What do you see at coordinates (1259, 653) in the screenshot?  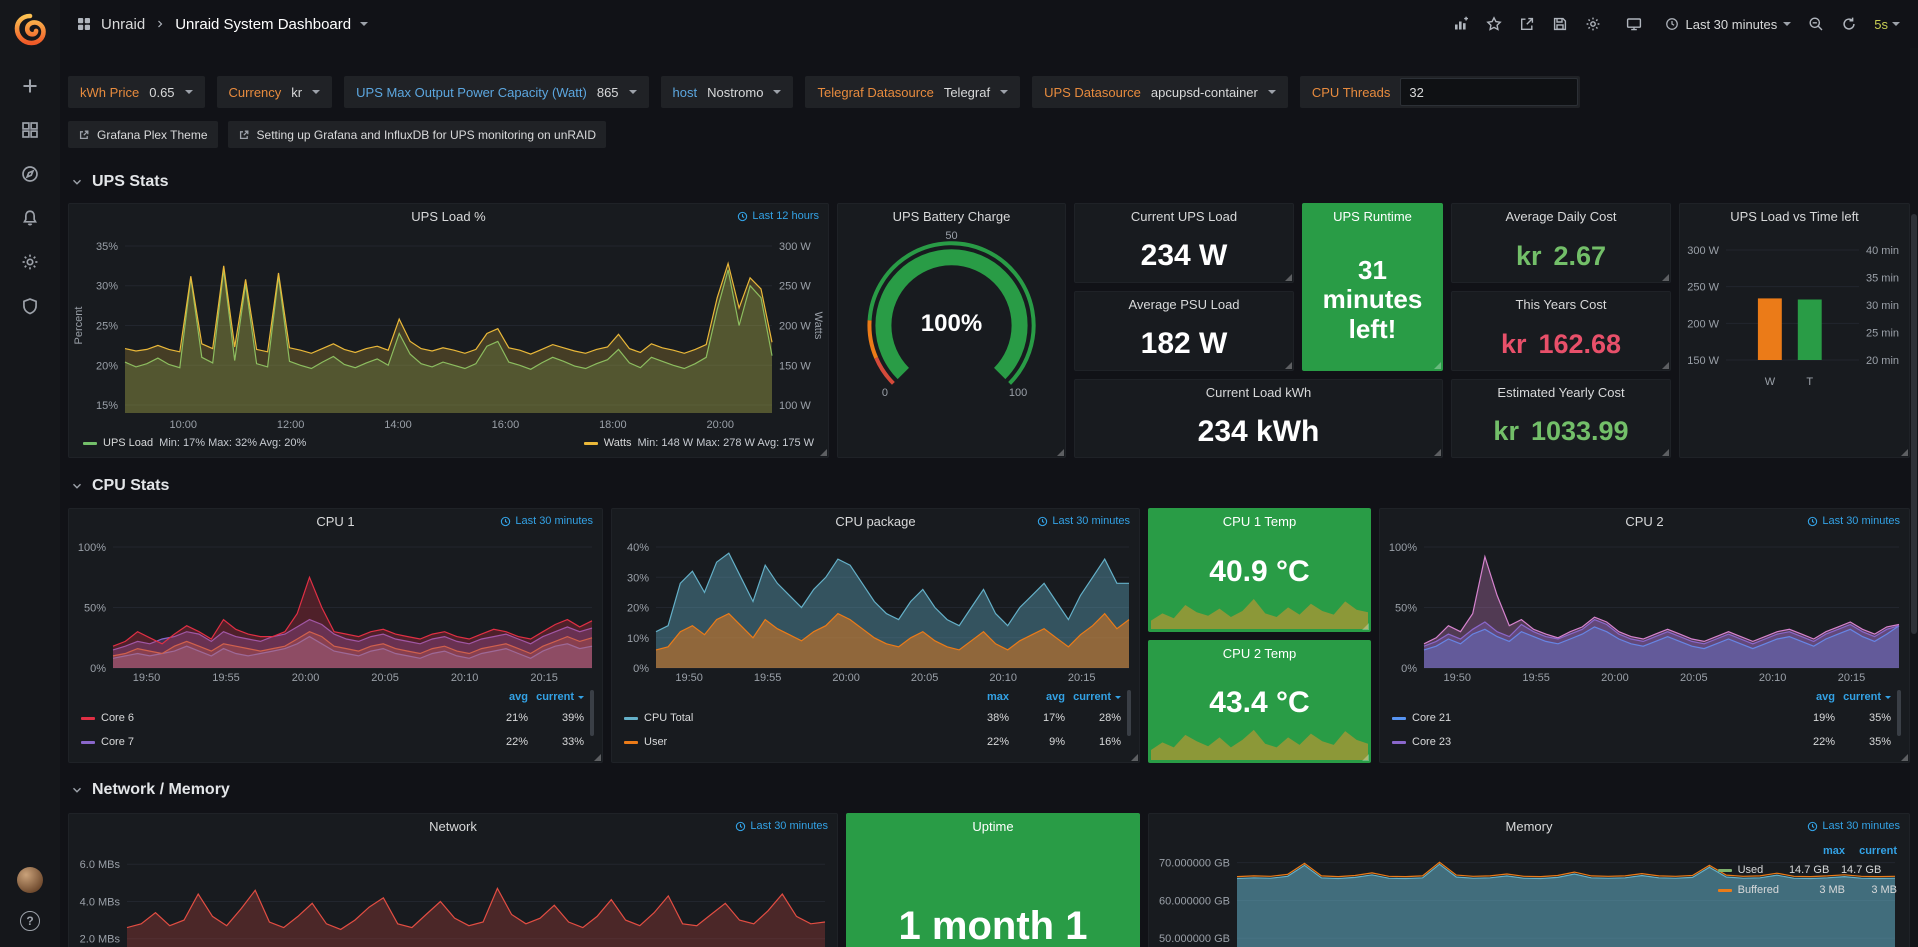 I see `panel-title: CPU 2 Temp` at bounding box center [1259, 653].